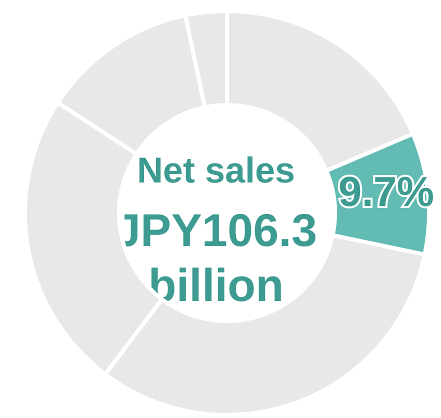 This screenshot has width=441, height=418. I want to click on text: JPY106.3, so click(216, 230).